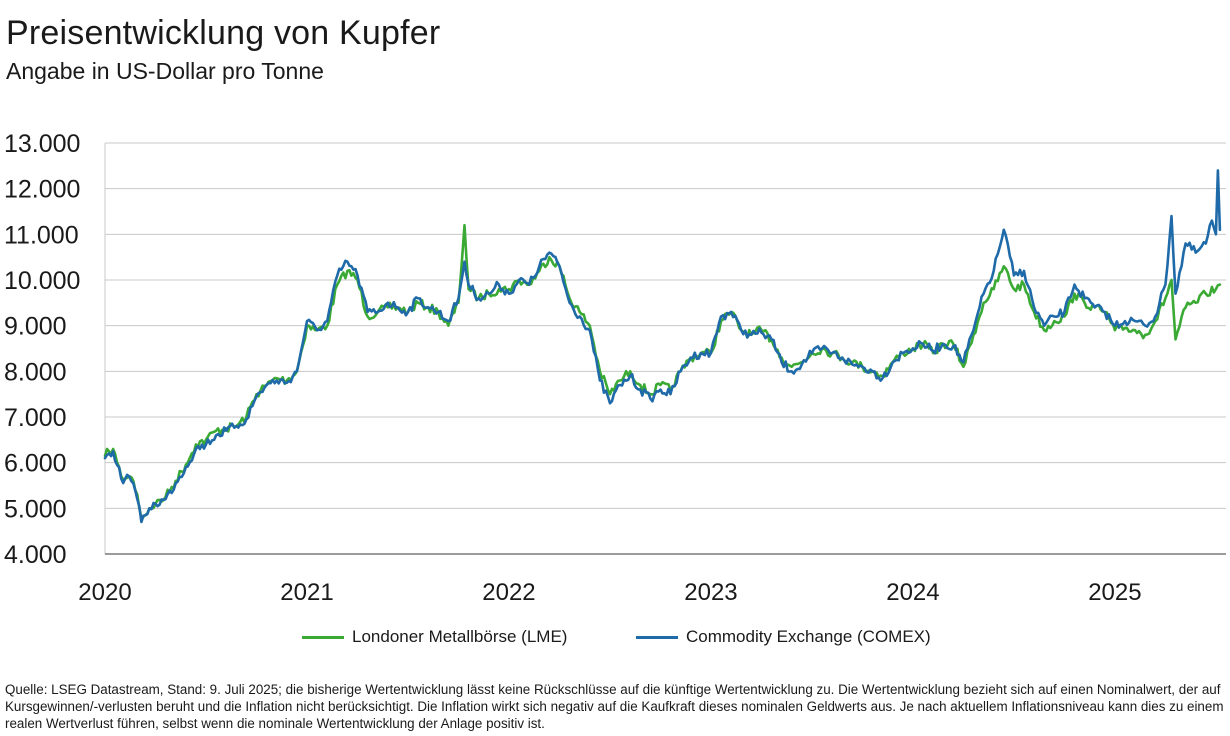 This screenshot has width=1230, height=736. What do you see at coordinates (41, 235) in the screenshot?
I see `y-tick-label: 11.000` at bounding box center [41, 235].